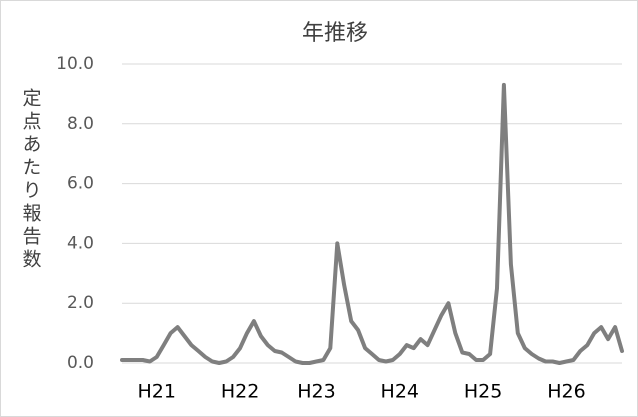 This screenshot has width=638, height=417. Describe the element at coordinates (80, 303) in the screenshot. I see `y-tick-label: 2.0` at that location.